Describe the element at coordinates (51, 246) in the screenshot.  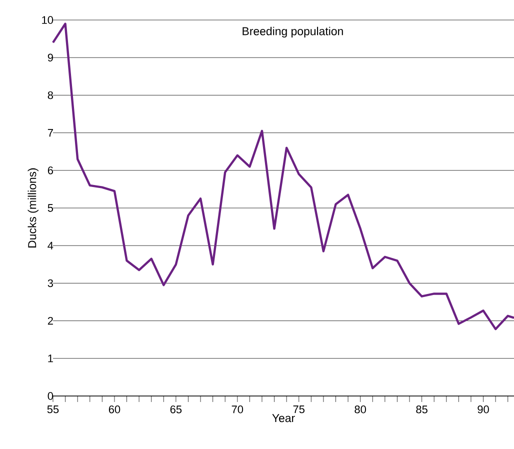
I see `y-tick-label: 4` at that location.